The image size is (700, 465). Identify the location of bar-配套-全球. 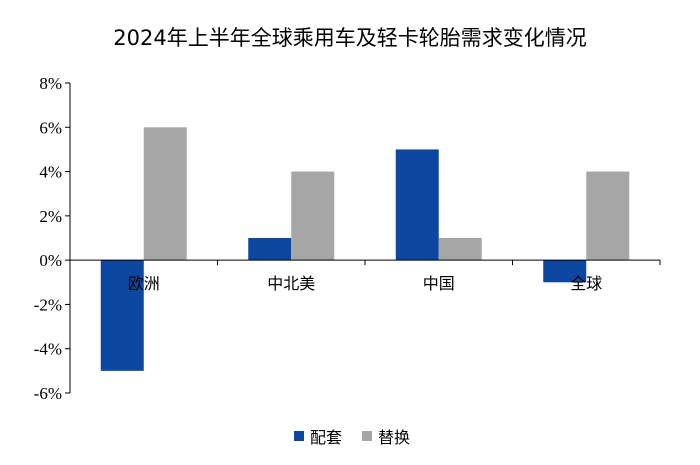
(565, 271).